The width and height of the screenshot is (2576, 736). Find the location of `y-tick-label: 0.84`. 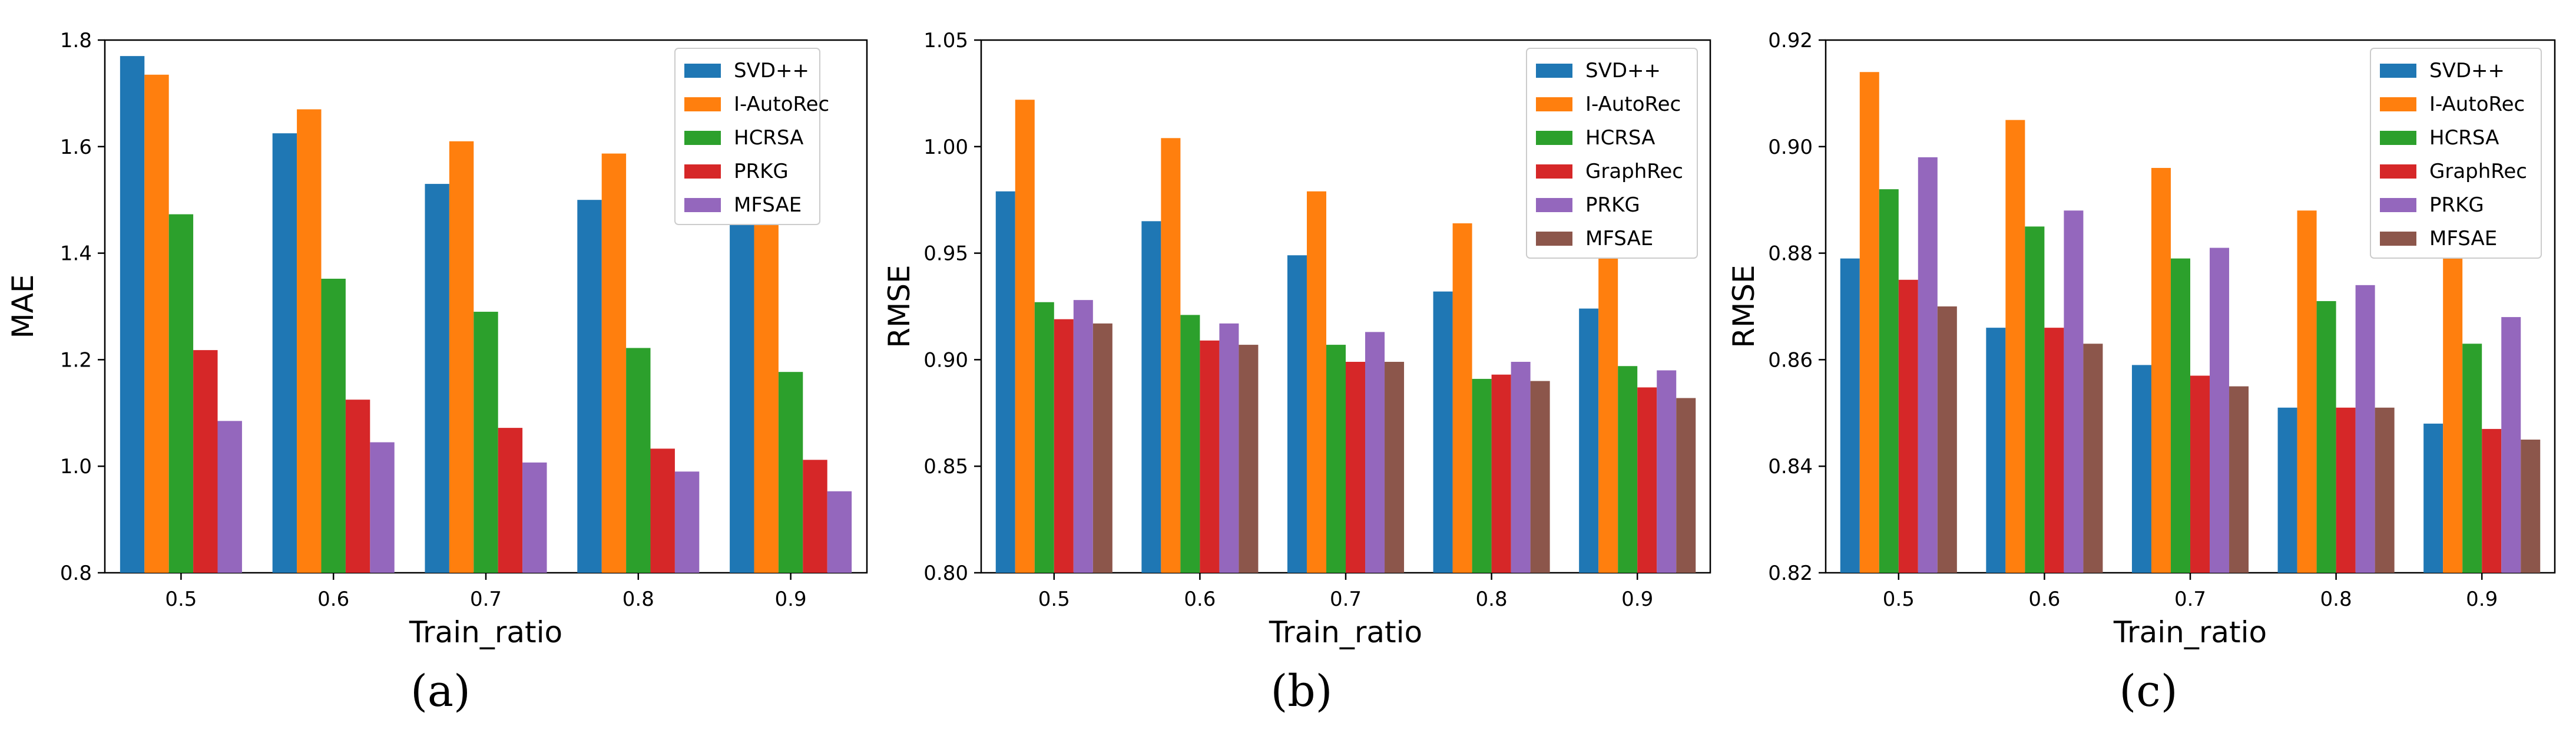

y-tick-label: 0.84 is located at coordinates (1790, 466).